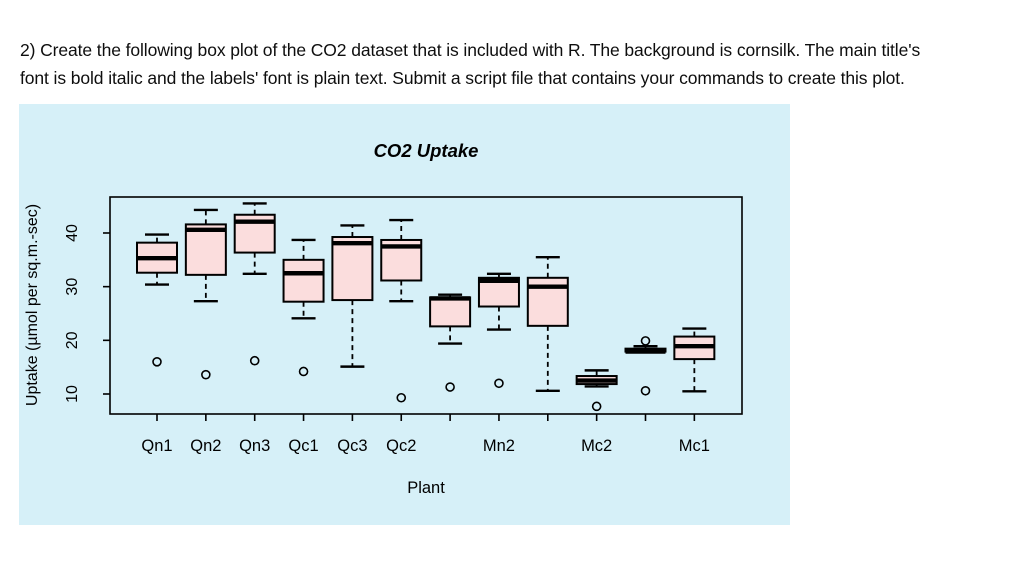 The width and height of the screenshot is (1024, 571). I want to click on x-tick-label: Qn1, so click(156, 446).